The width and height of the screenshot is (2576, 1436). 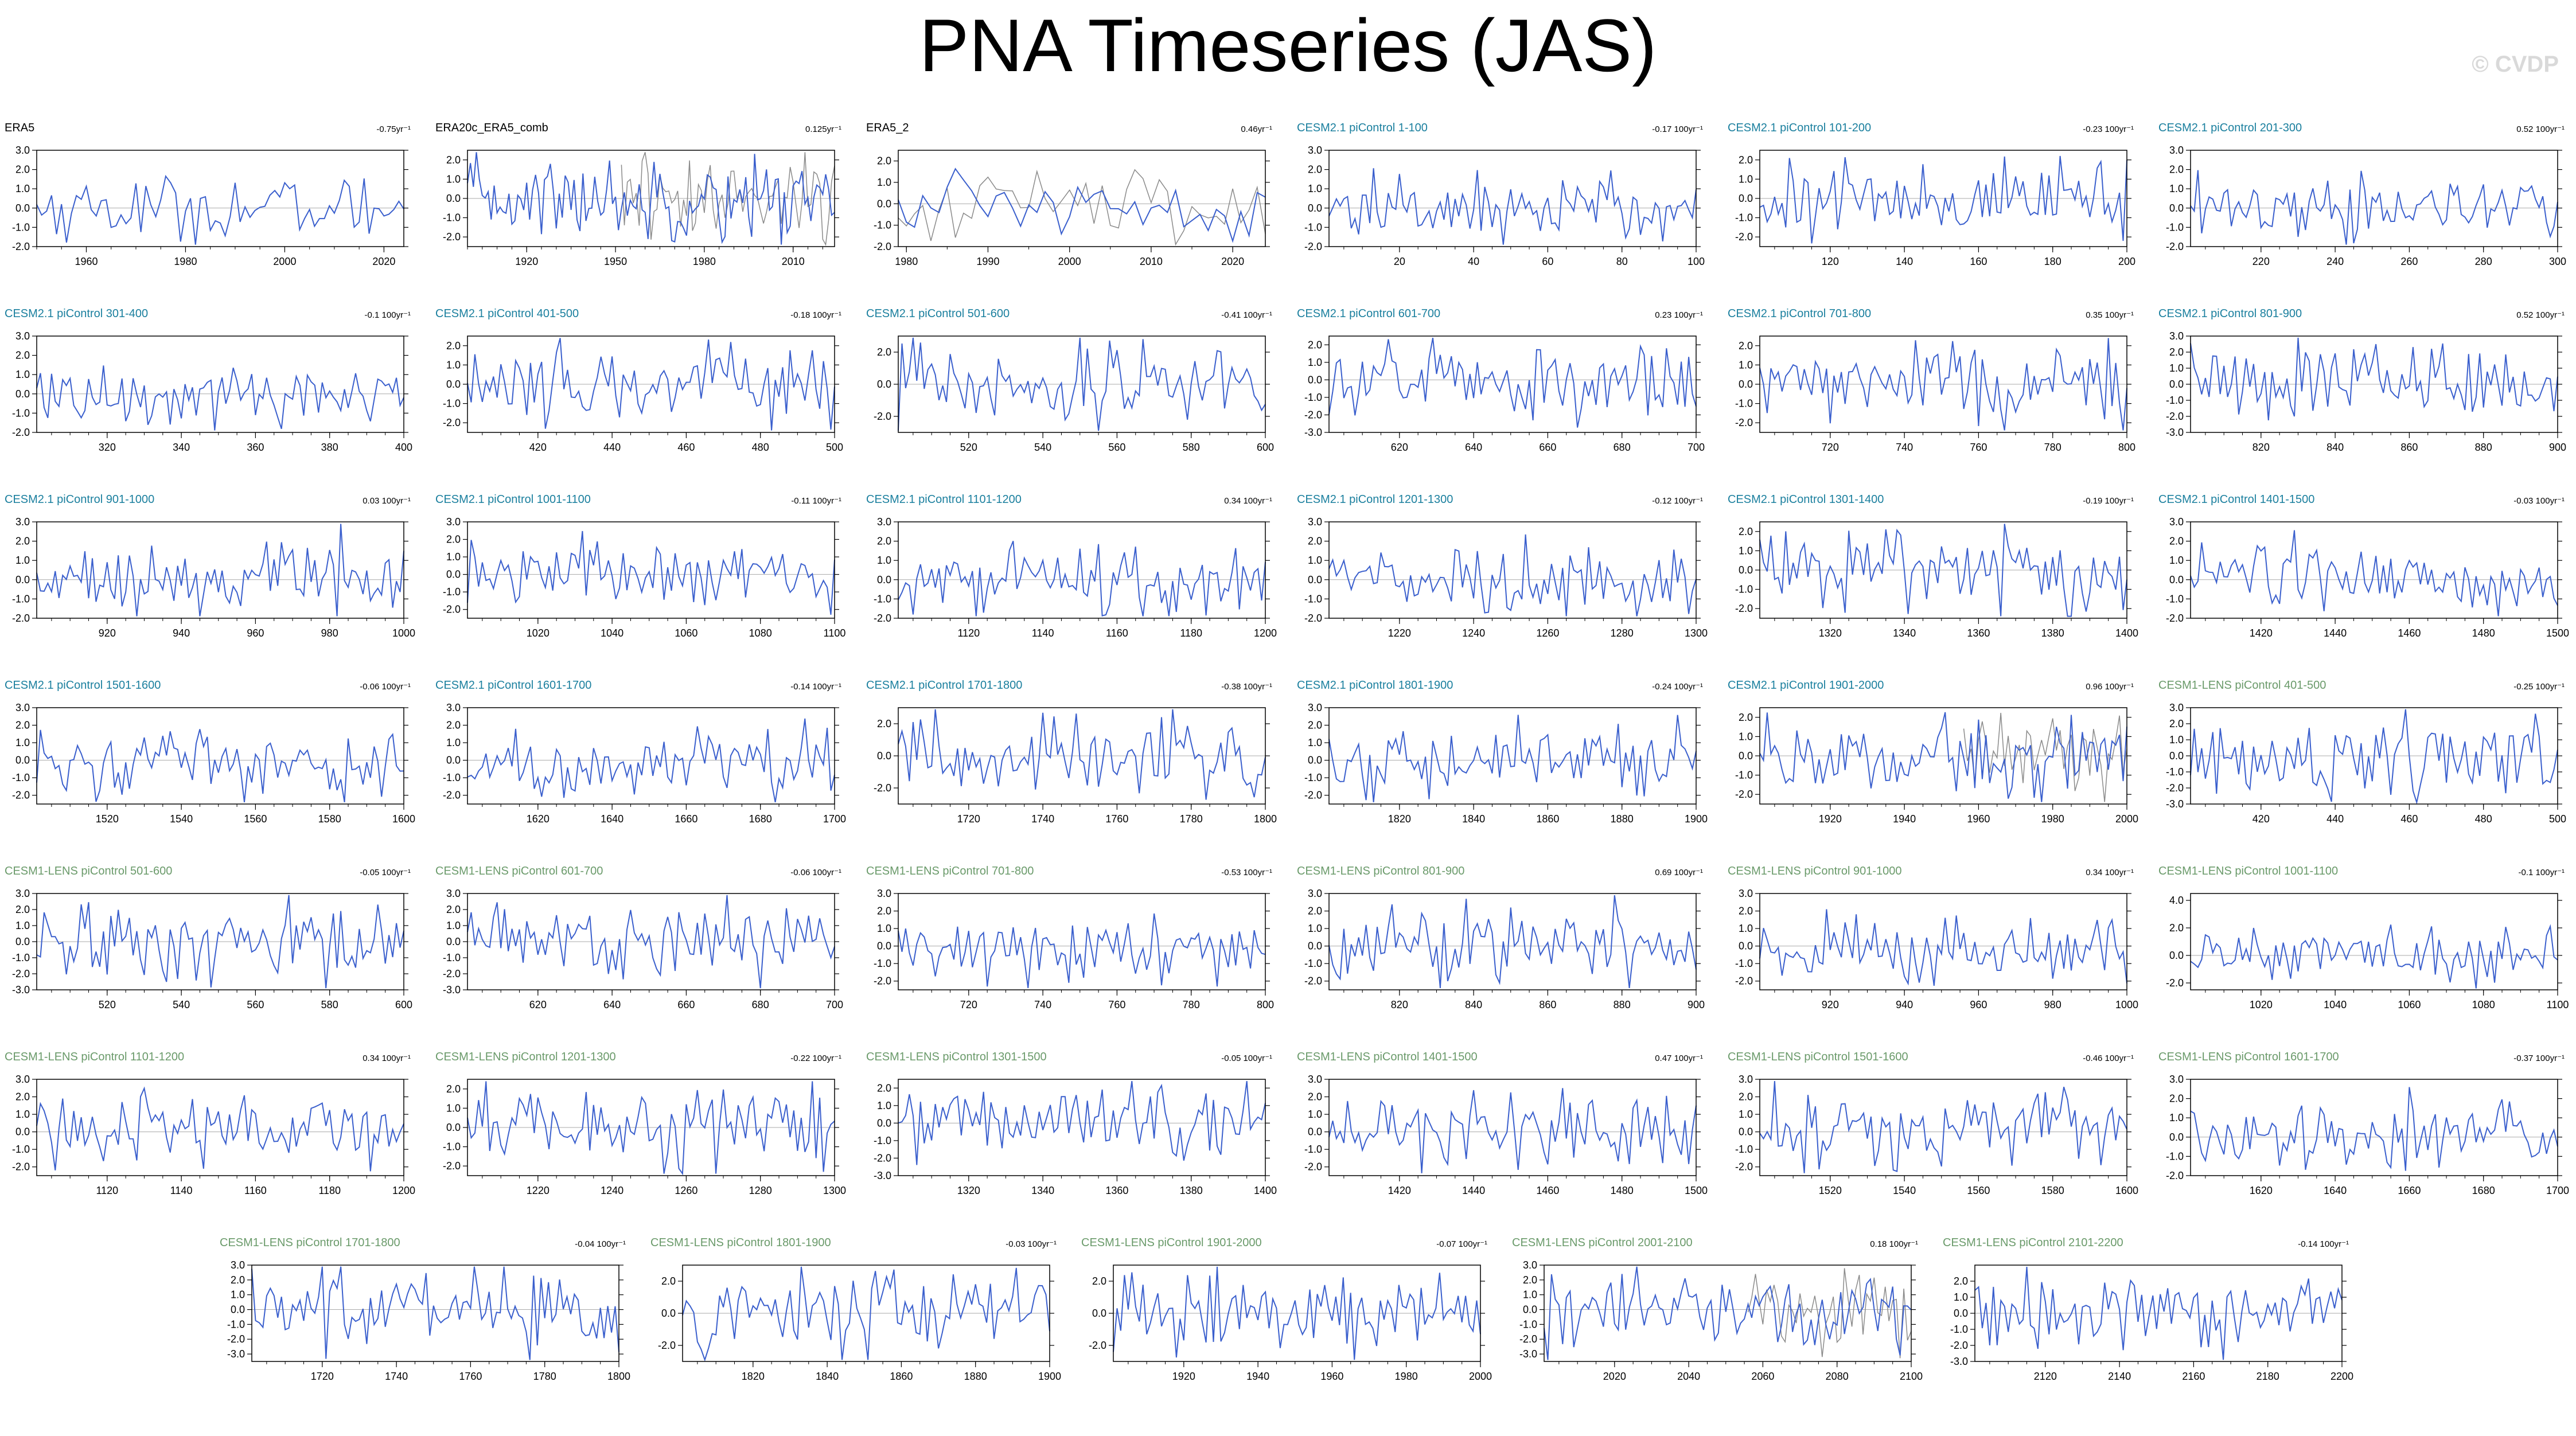 What do you see at coordinates (89, 871) in the screenshot?
I see `panel-title: CESM1-LENS piControl 501-600` at bounding box center [89, 871].